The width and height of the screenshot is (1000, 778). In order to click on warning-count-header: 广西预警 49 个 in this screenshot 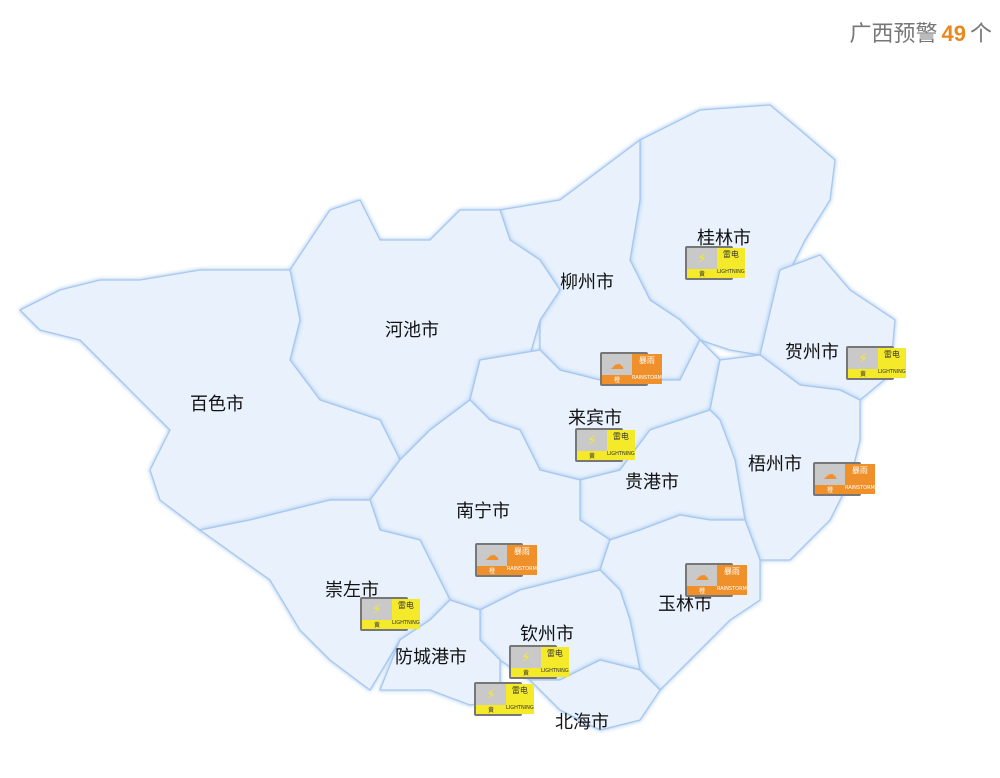, I will do `click(920, 32)`.